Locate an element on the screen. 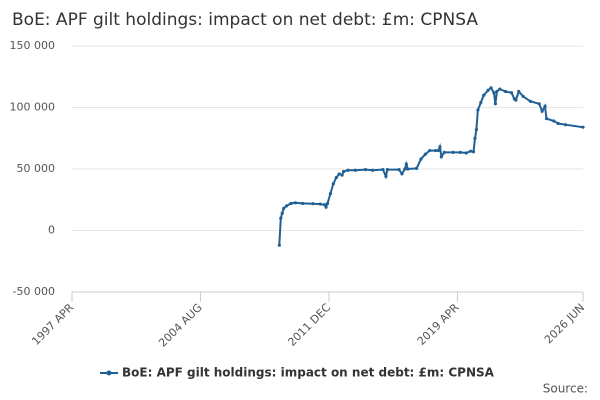 The width and height of the screenshot is (600, 400). x-tick-label: 2011 DEC is located at coordinates (309, 325).